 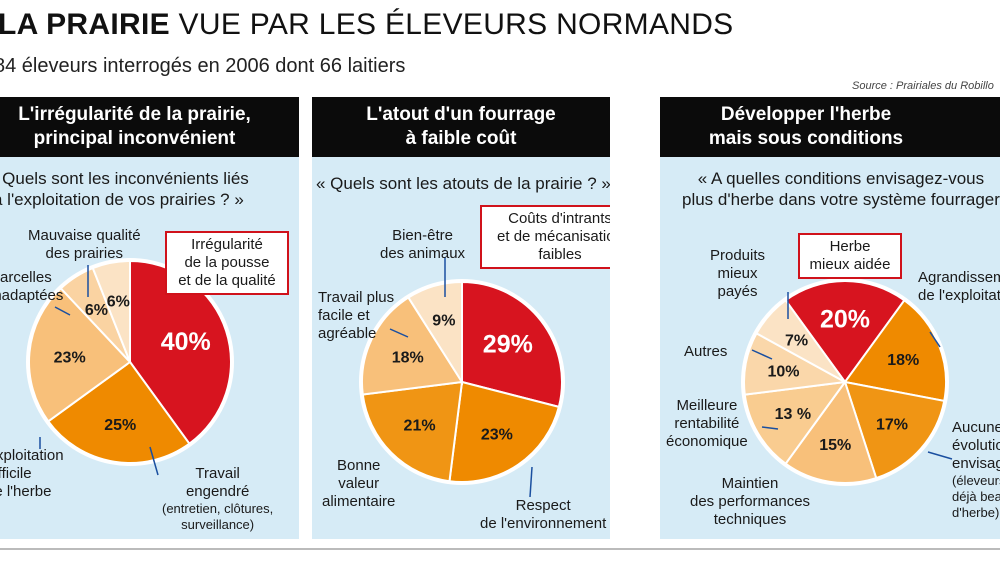 What do you see at coordinates (508, 344) in the screenshot?
I see `pie-value-label: 29%` at bounding box center [508, 344].